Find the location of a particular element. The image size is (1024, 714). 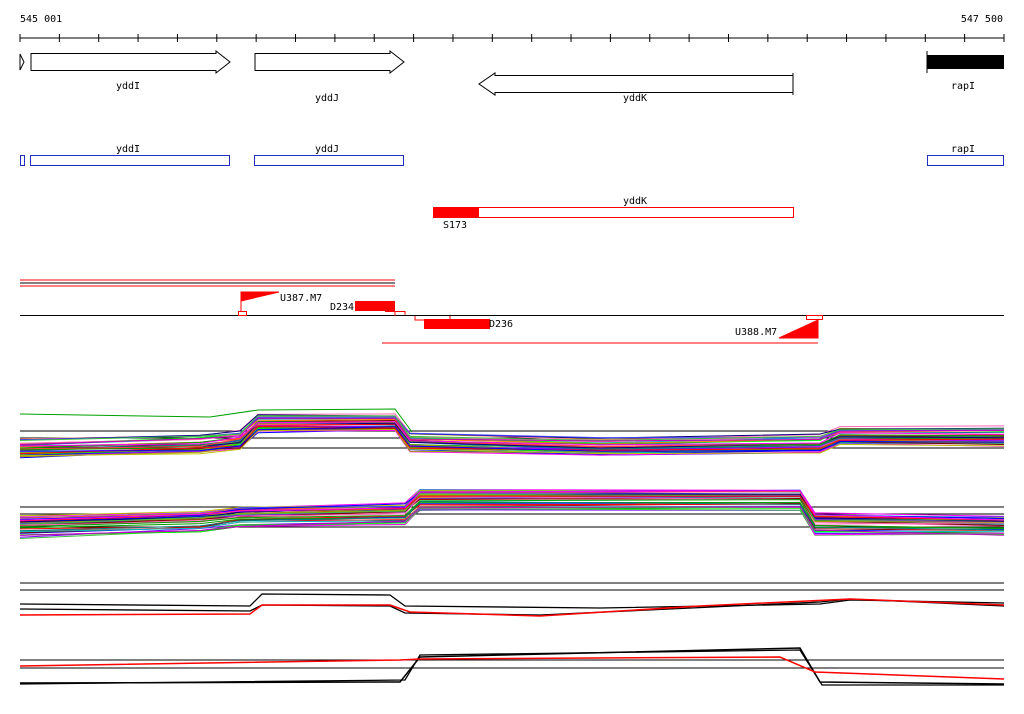

gene-track: yddI yddJ yddK rapI is located at coordinates (511, 76).